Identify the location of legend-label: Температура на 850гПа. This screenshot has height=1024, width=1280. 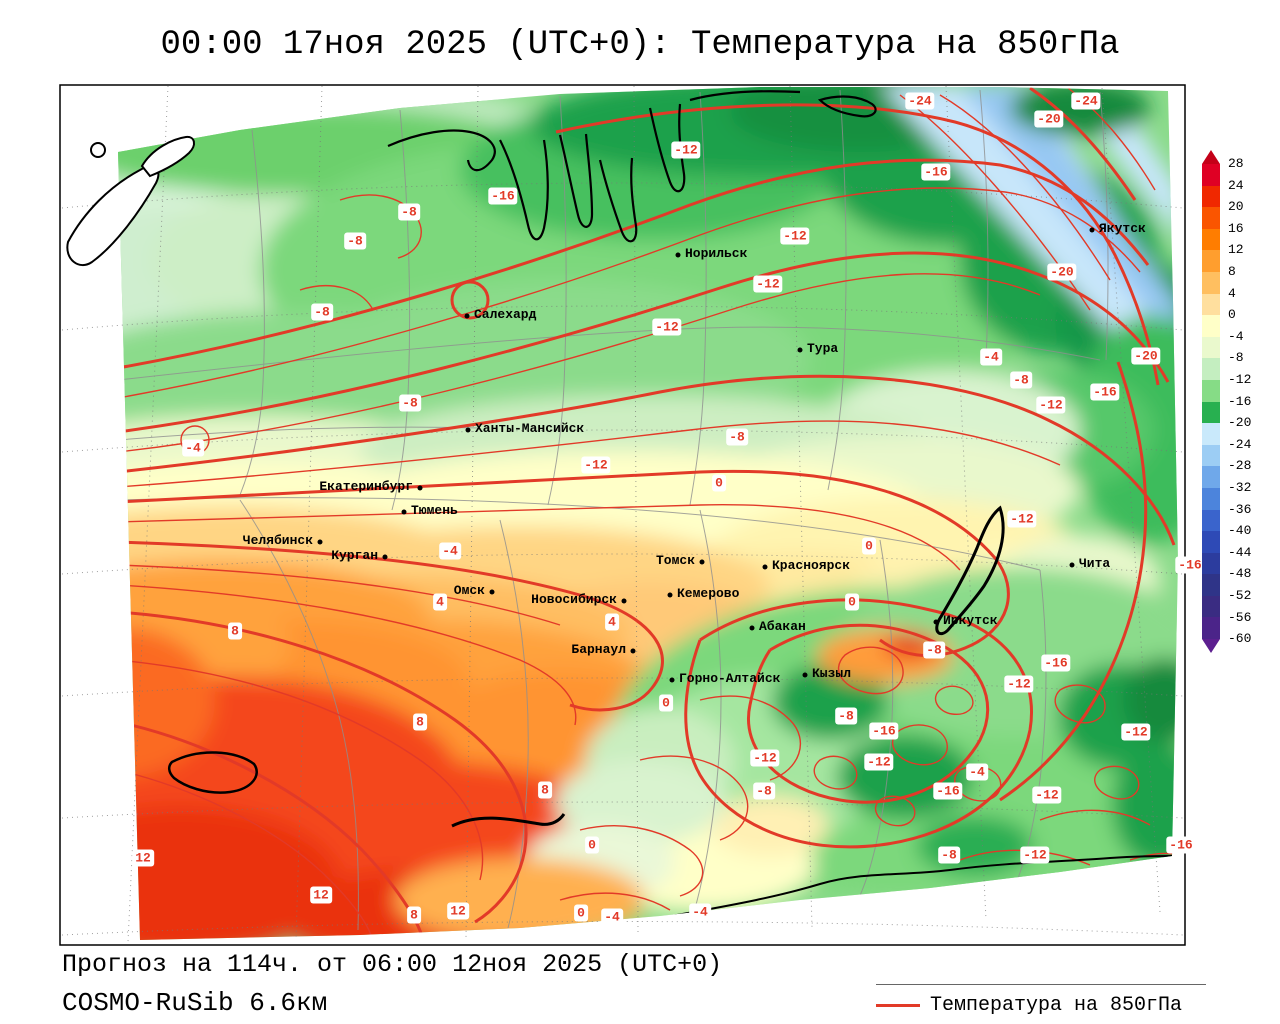
(1056, 1005).